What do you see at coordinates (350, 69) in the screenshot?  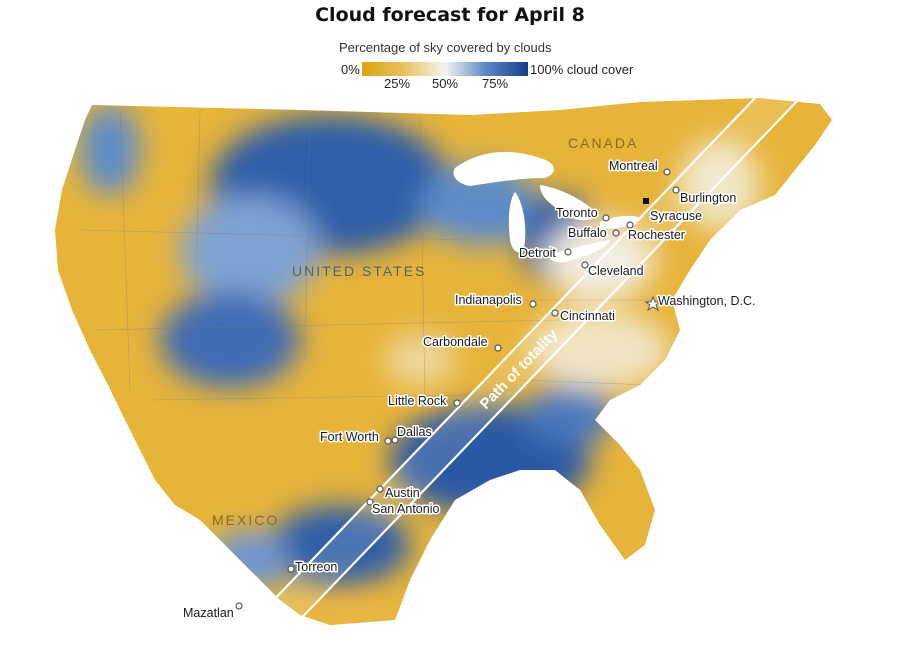 I see `legend-min-label: 0%` at bounding box center [350, 69].